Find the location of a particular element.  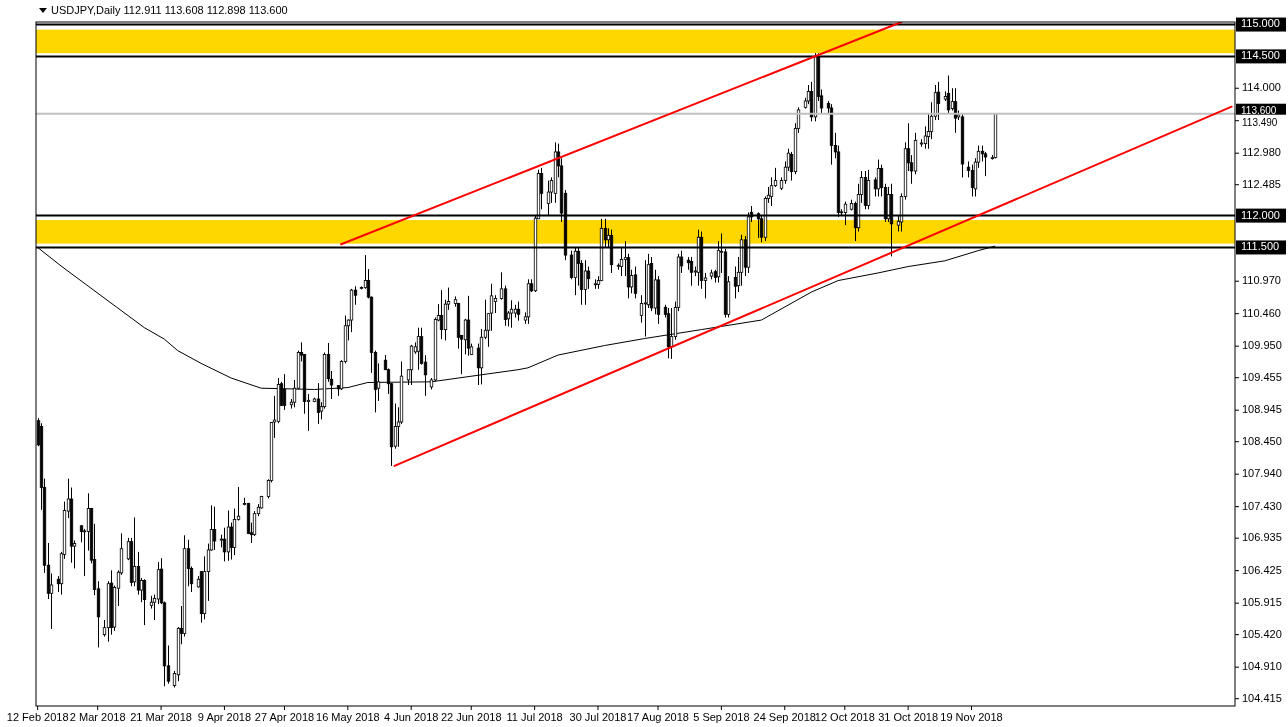

chart-title: USDJPY,Daily 112.911 113.608 112.898 113.600 is located at coordinates (169, 10).